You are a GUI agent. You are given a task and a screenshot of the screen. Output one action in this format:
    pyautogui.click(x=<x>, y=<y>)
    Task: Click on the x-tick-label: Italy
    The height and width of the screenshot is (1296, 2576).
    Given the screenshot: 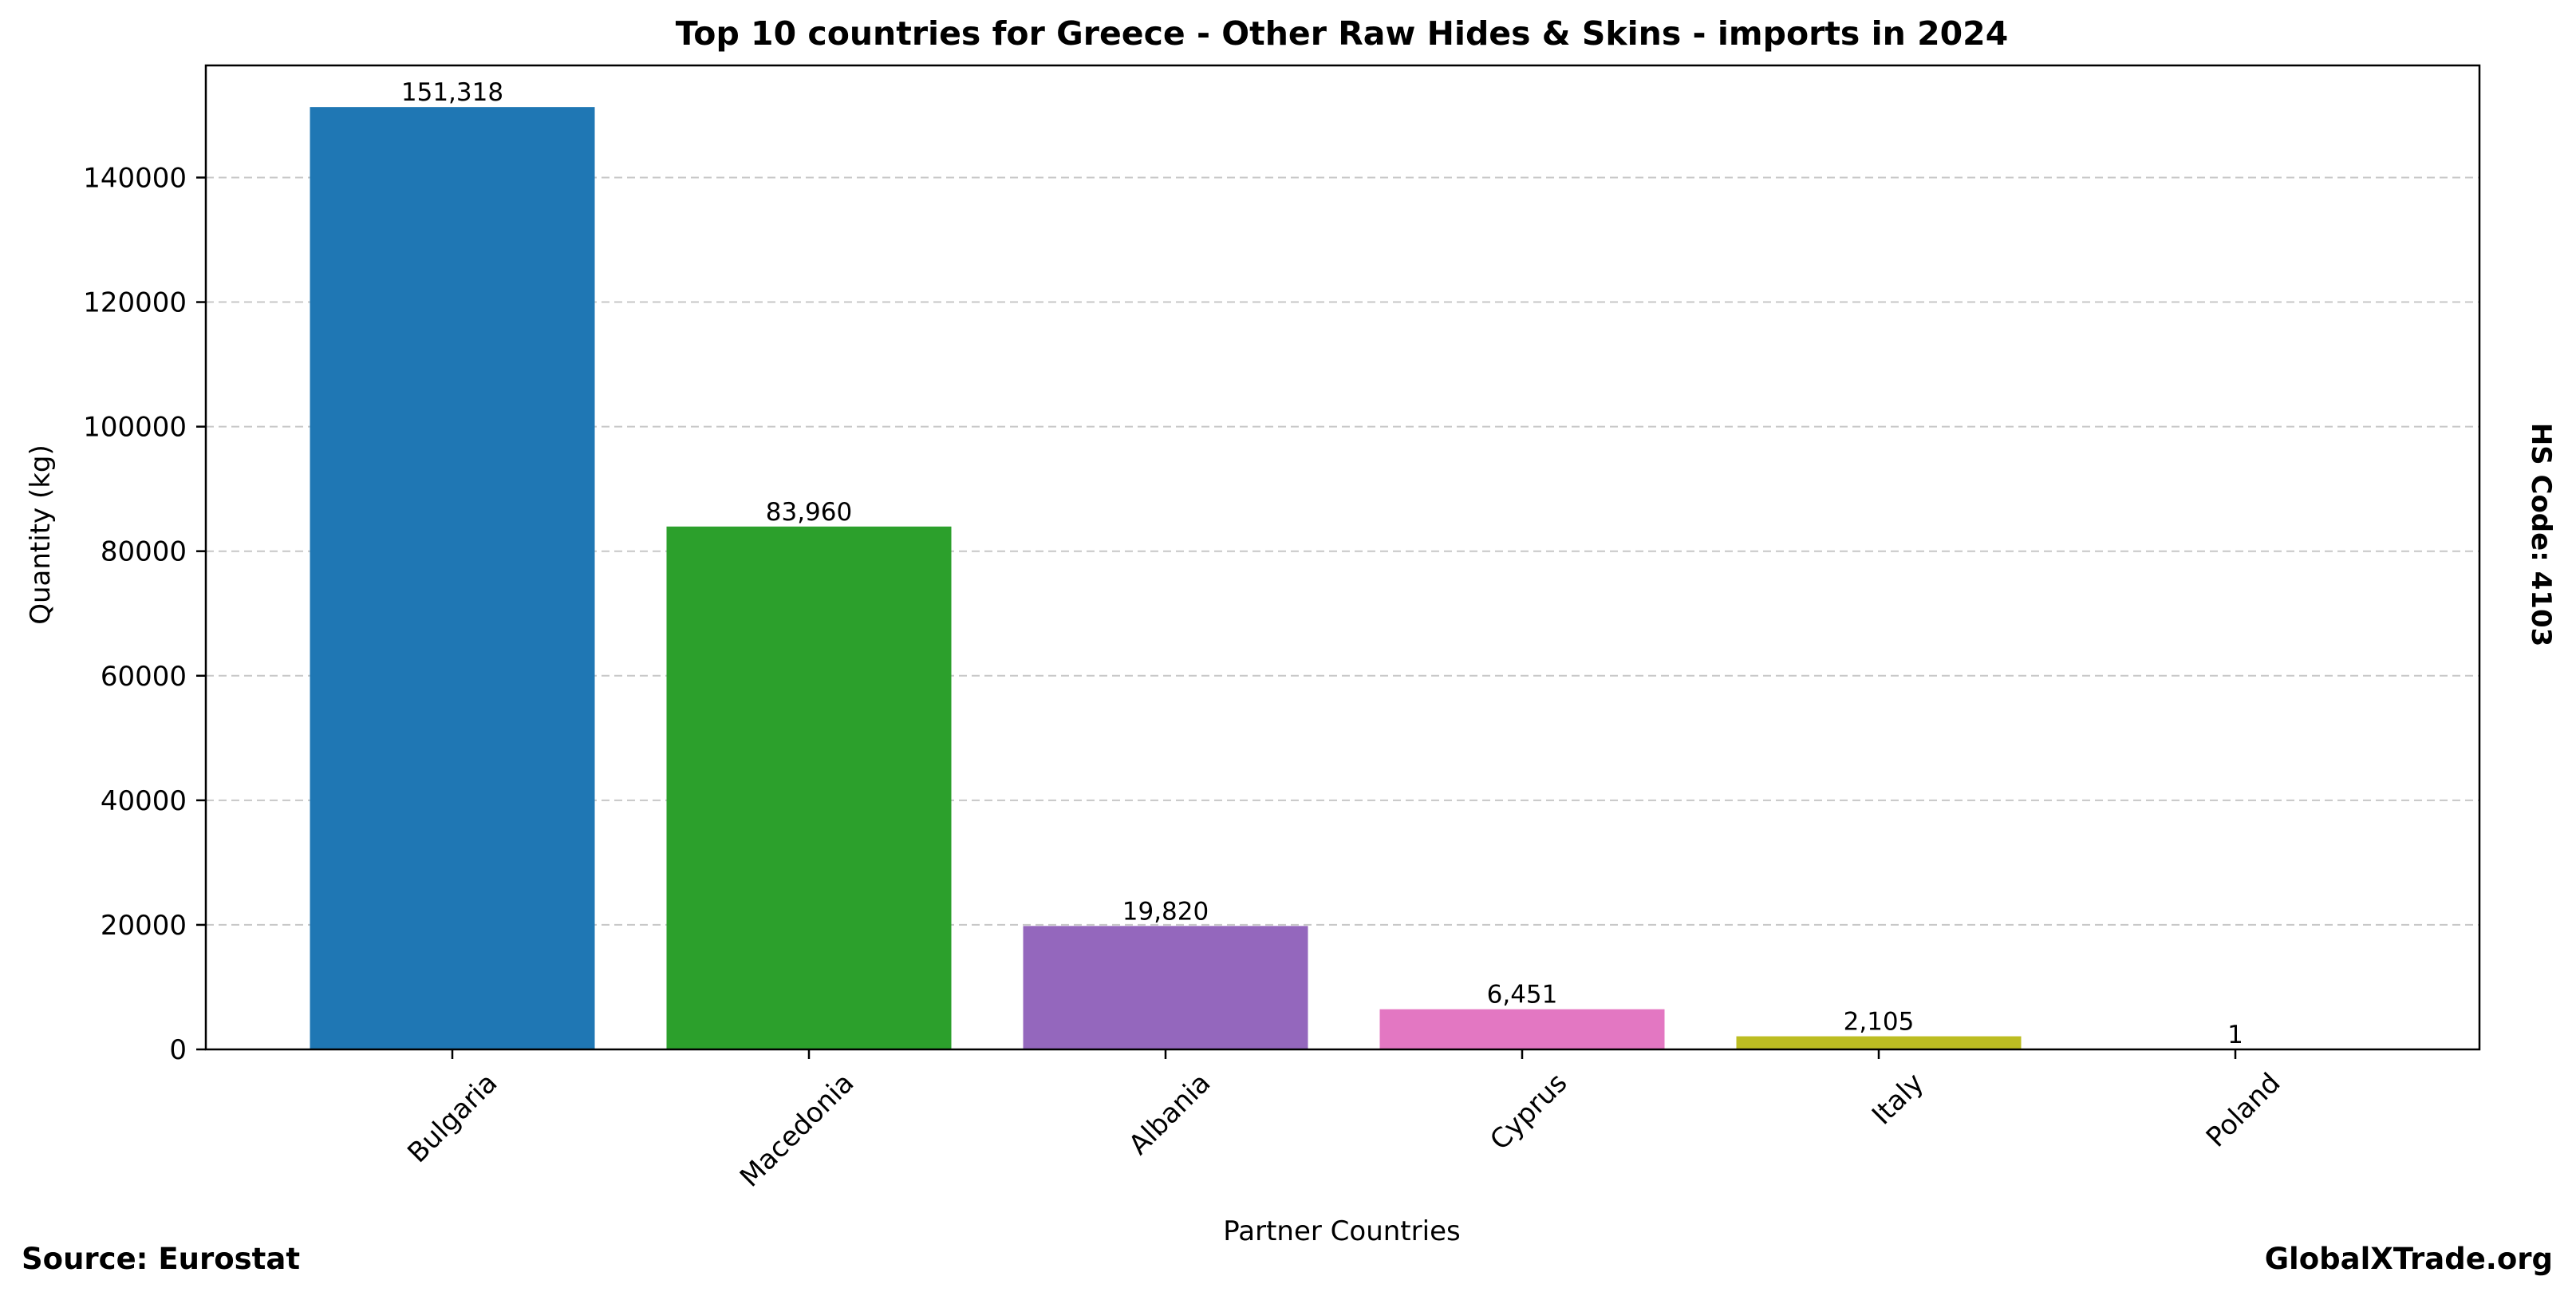 What is the action you would take?
    pyautogui.click(x=1898, y=1099)
    